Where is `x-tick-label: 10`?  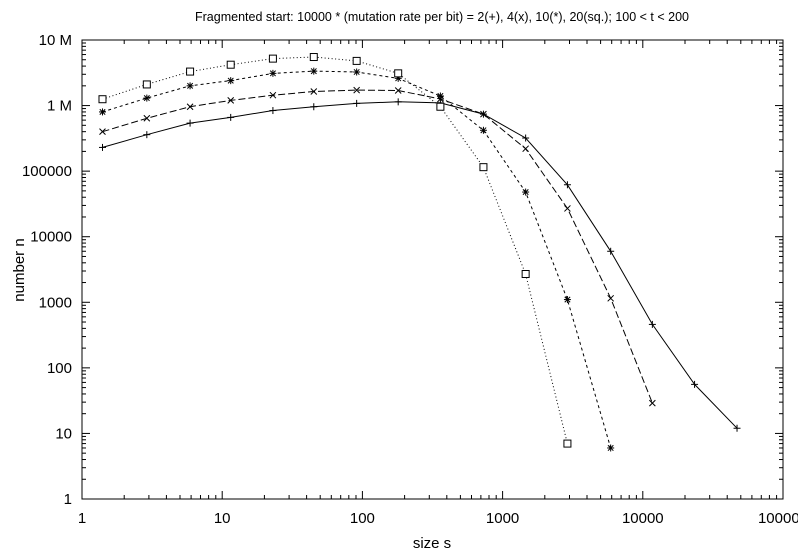 x-tick-label: 10 is located at coordinates (222, 518).